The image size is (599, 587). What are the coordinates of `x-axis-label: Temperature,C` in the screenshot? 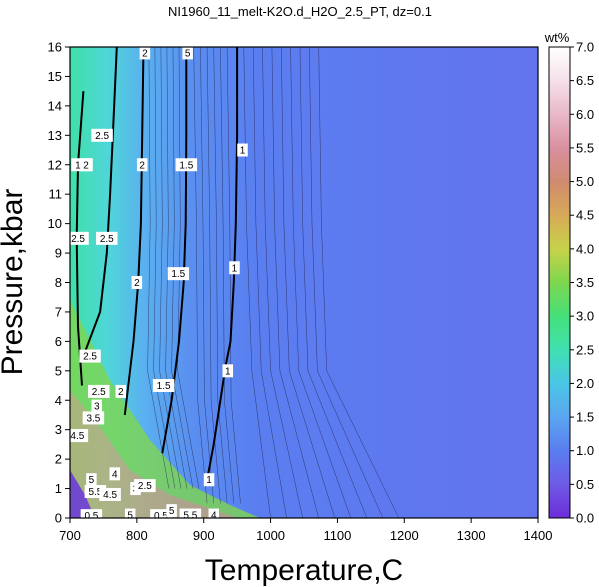 It's located at (304, 570).